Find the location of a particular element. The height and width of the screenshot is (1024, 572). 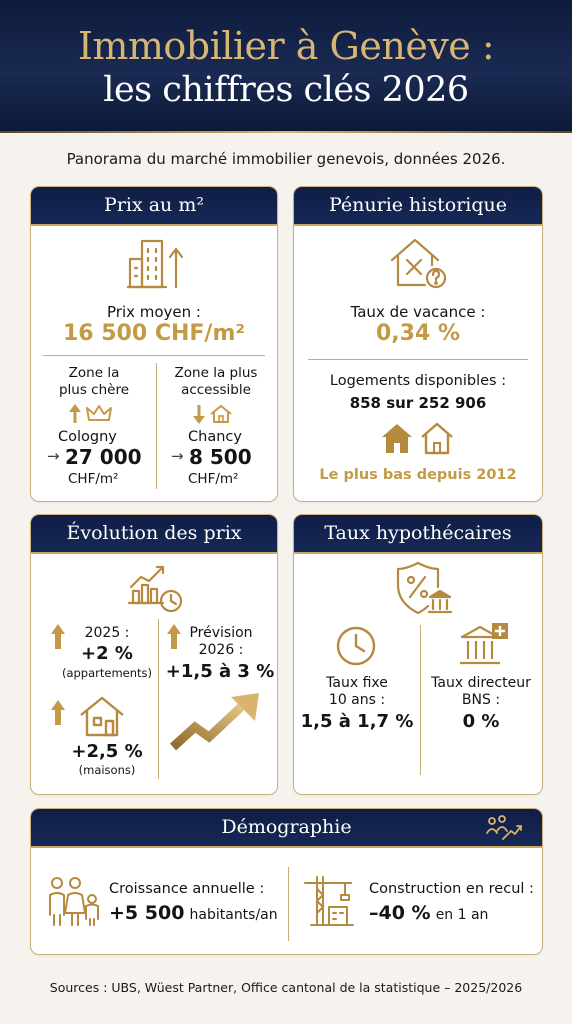

construction-unit: en 1 an is located at coordinates (462, 915).